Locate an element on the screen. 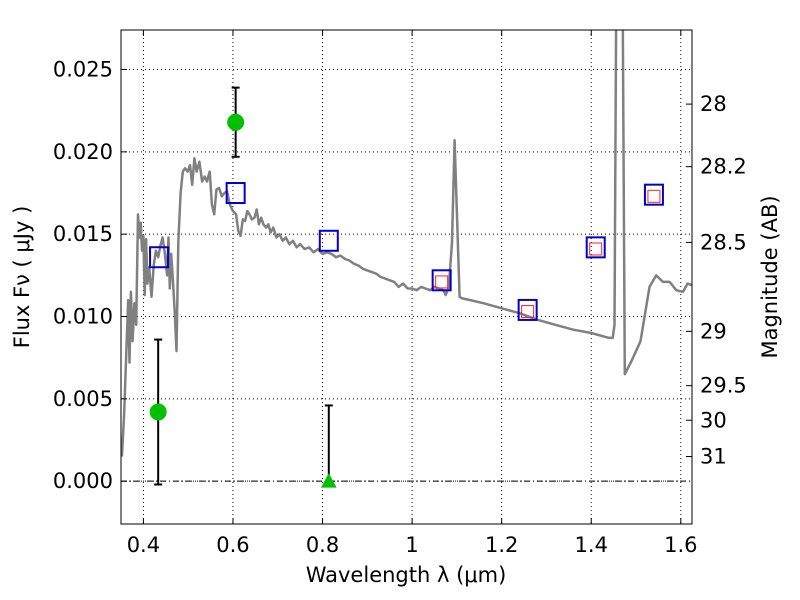 The image size is (800, 600). y-axis-ticks: 0.000 0.005 0.010 0.015 0.020 0.025 is located at coordinates (90, 275).